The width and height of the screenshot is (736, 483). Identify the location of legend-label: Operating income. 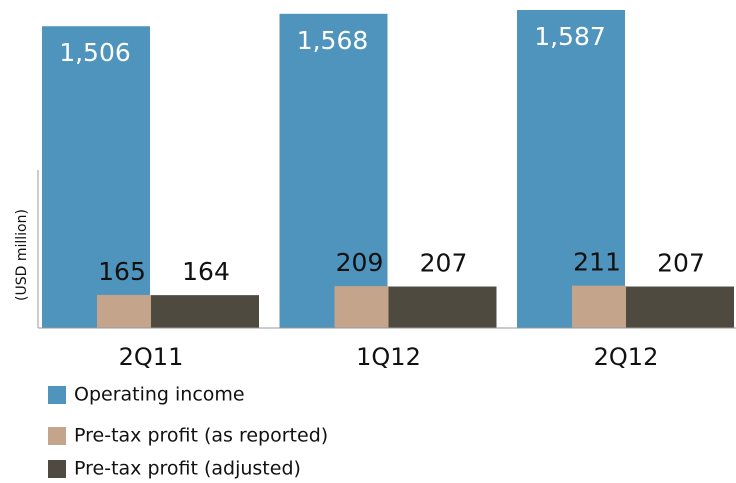
(159, 395).